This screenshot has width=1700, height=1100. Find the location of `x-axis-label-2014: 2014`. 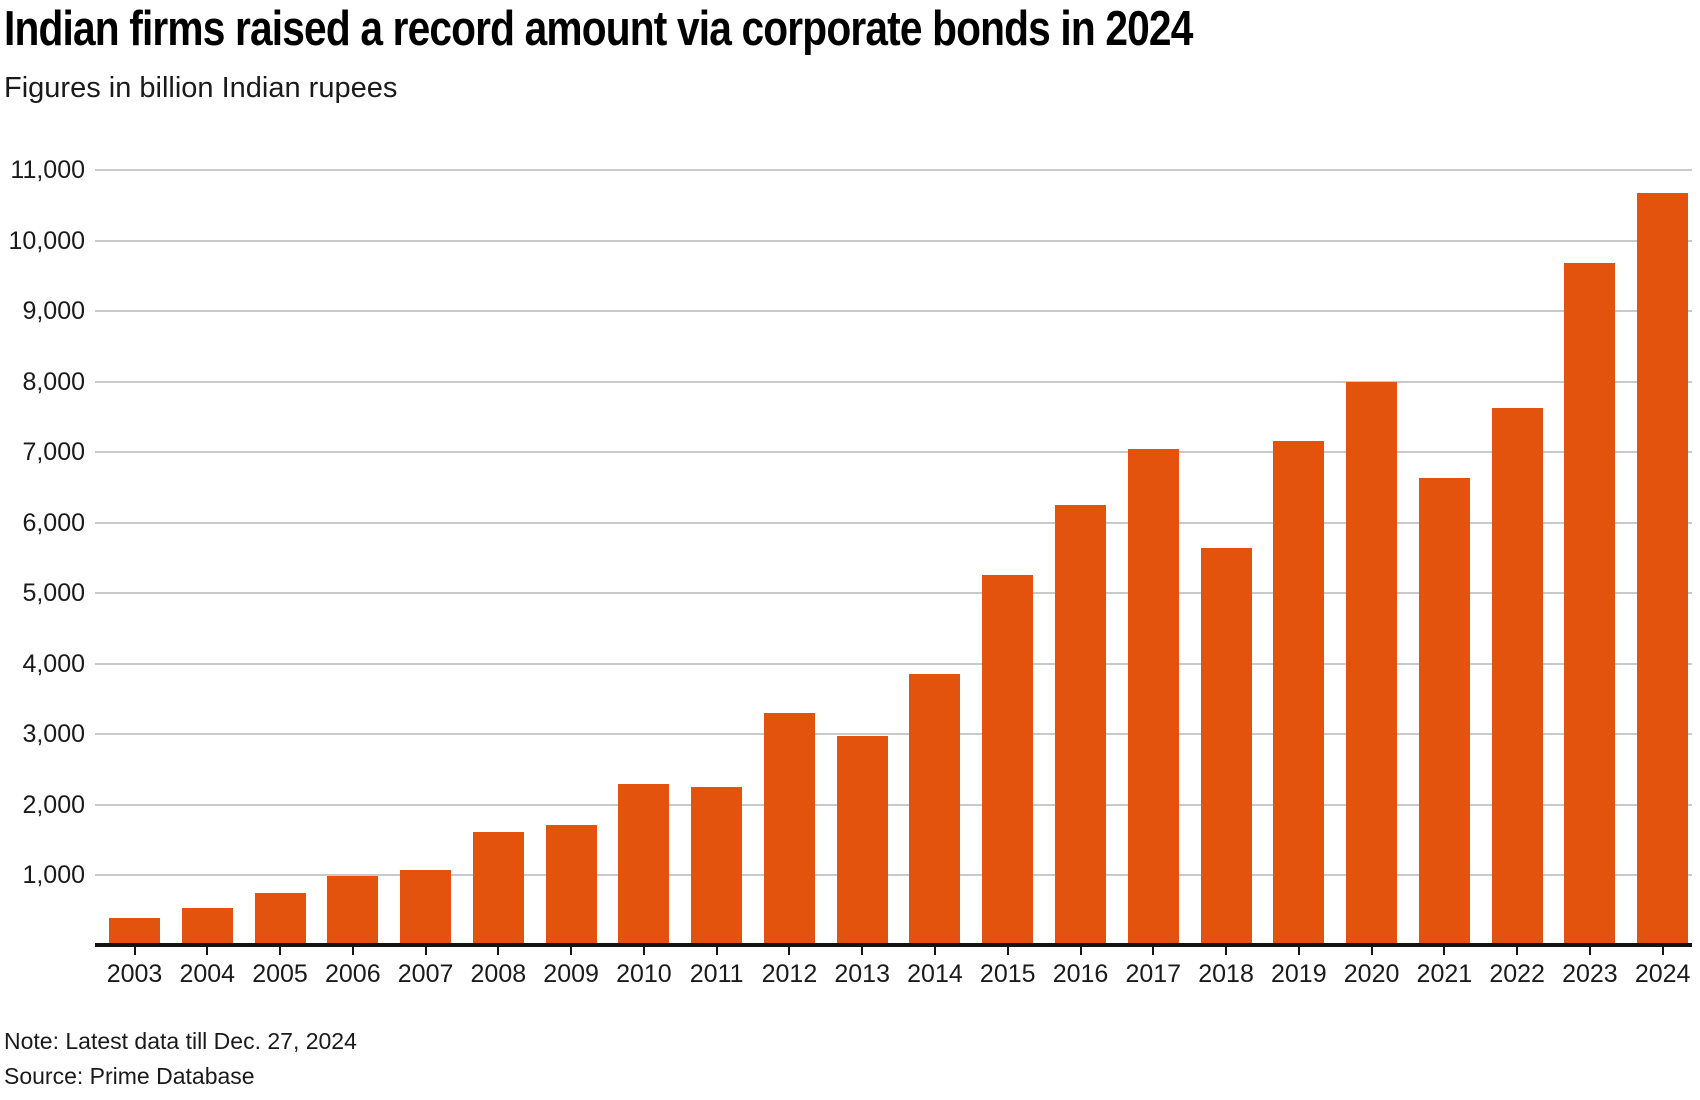

x-axis-label-2014: 2014 is located at coordinates (935, 974).